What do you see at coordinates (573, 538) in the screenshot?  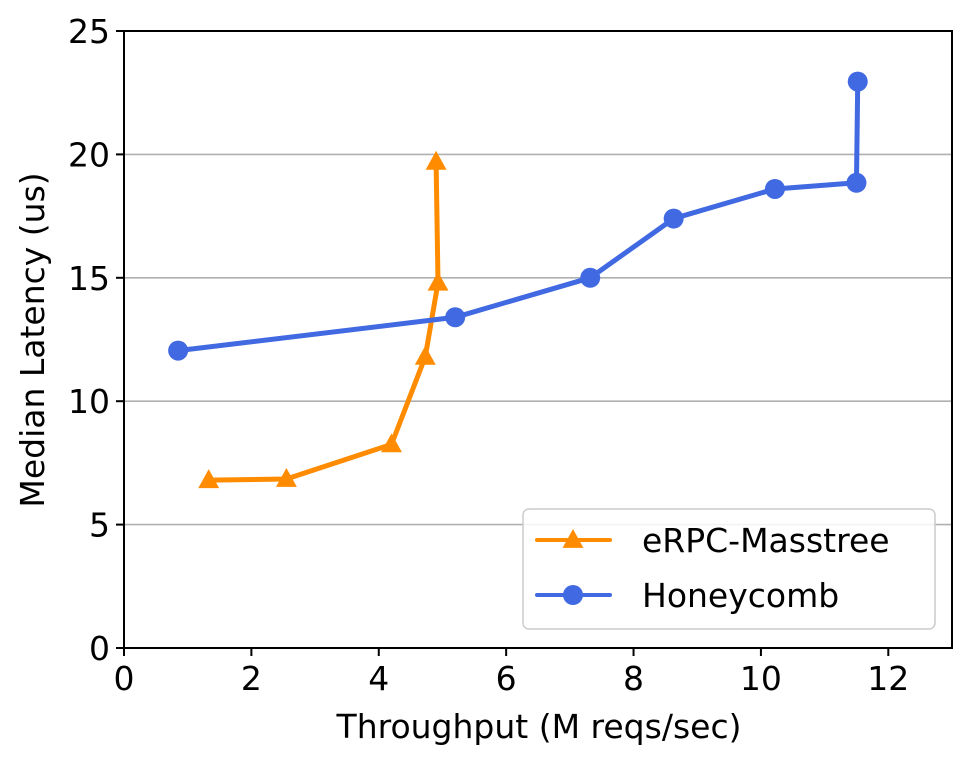 I see `legend-marker-erpc-masstree` at bounding box center [573, 538].